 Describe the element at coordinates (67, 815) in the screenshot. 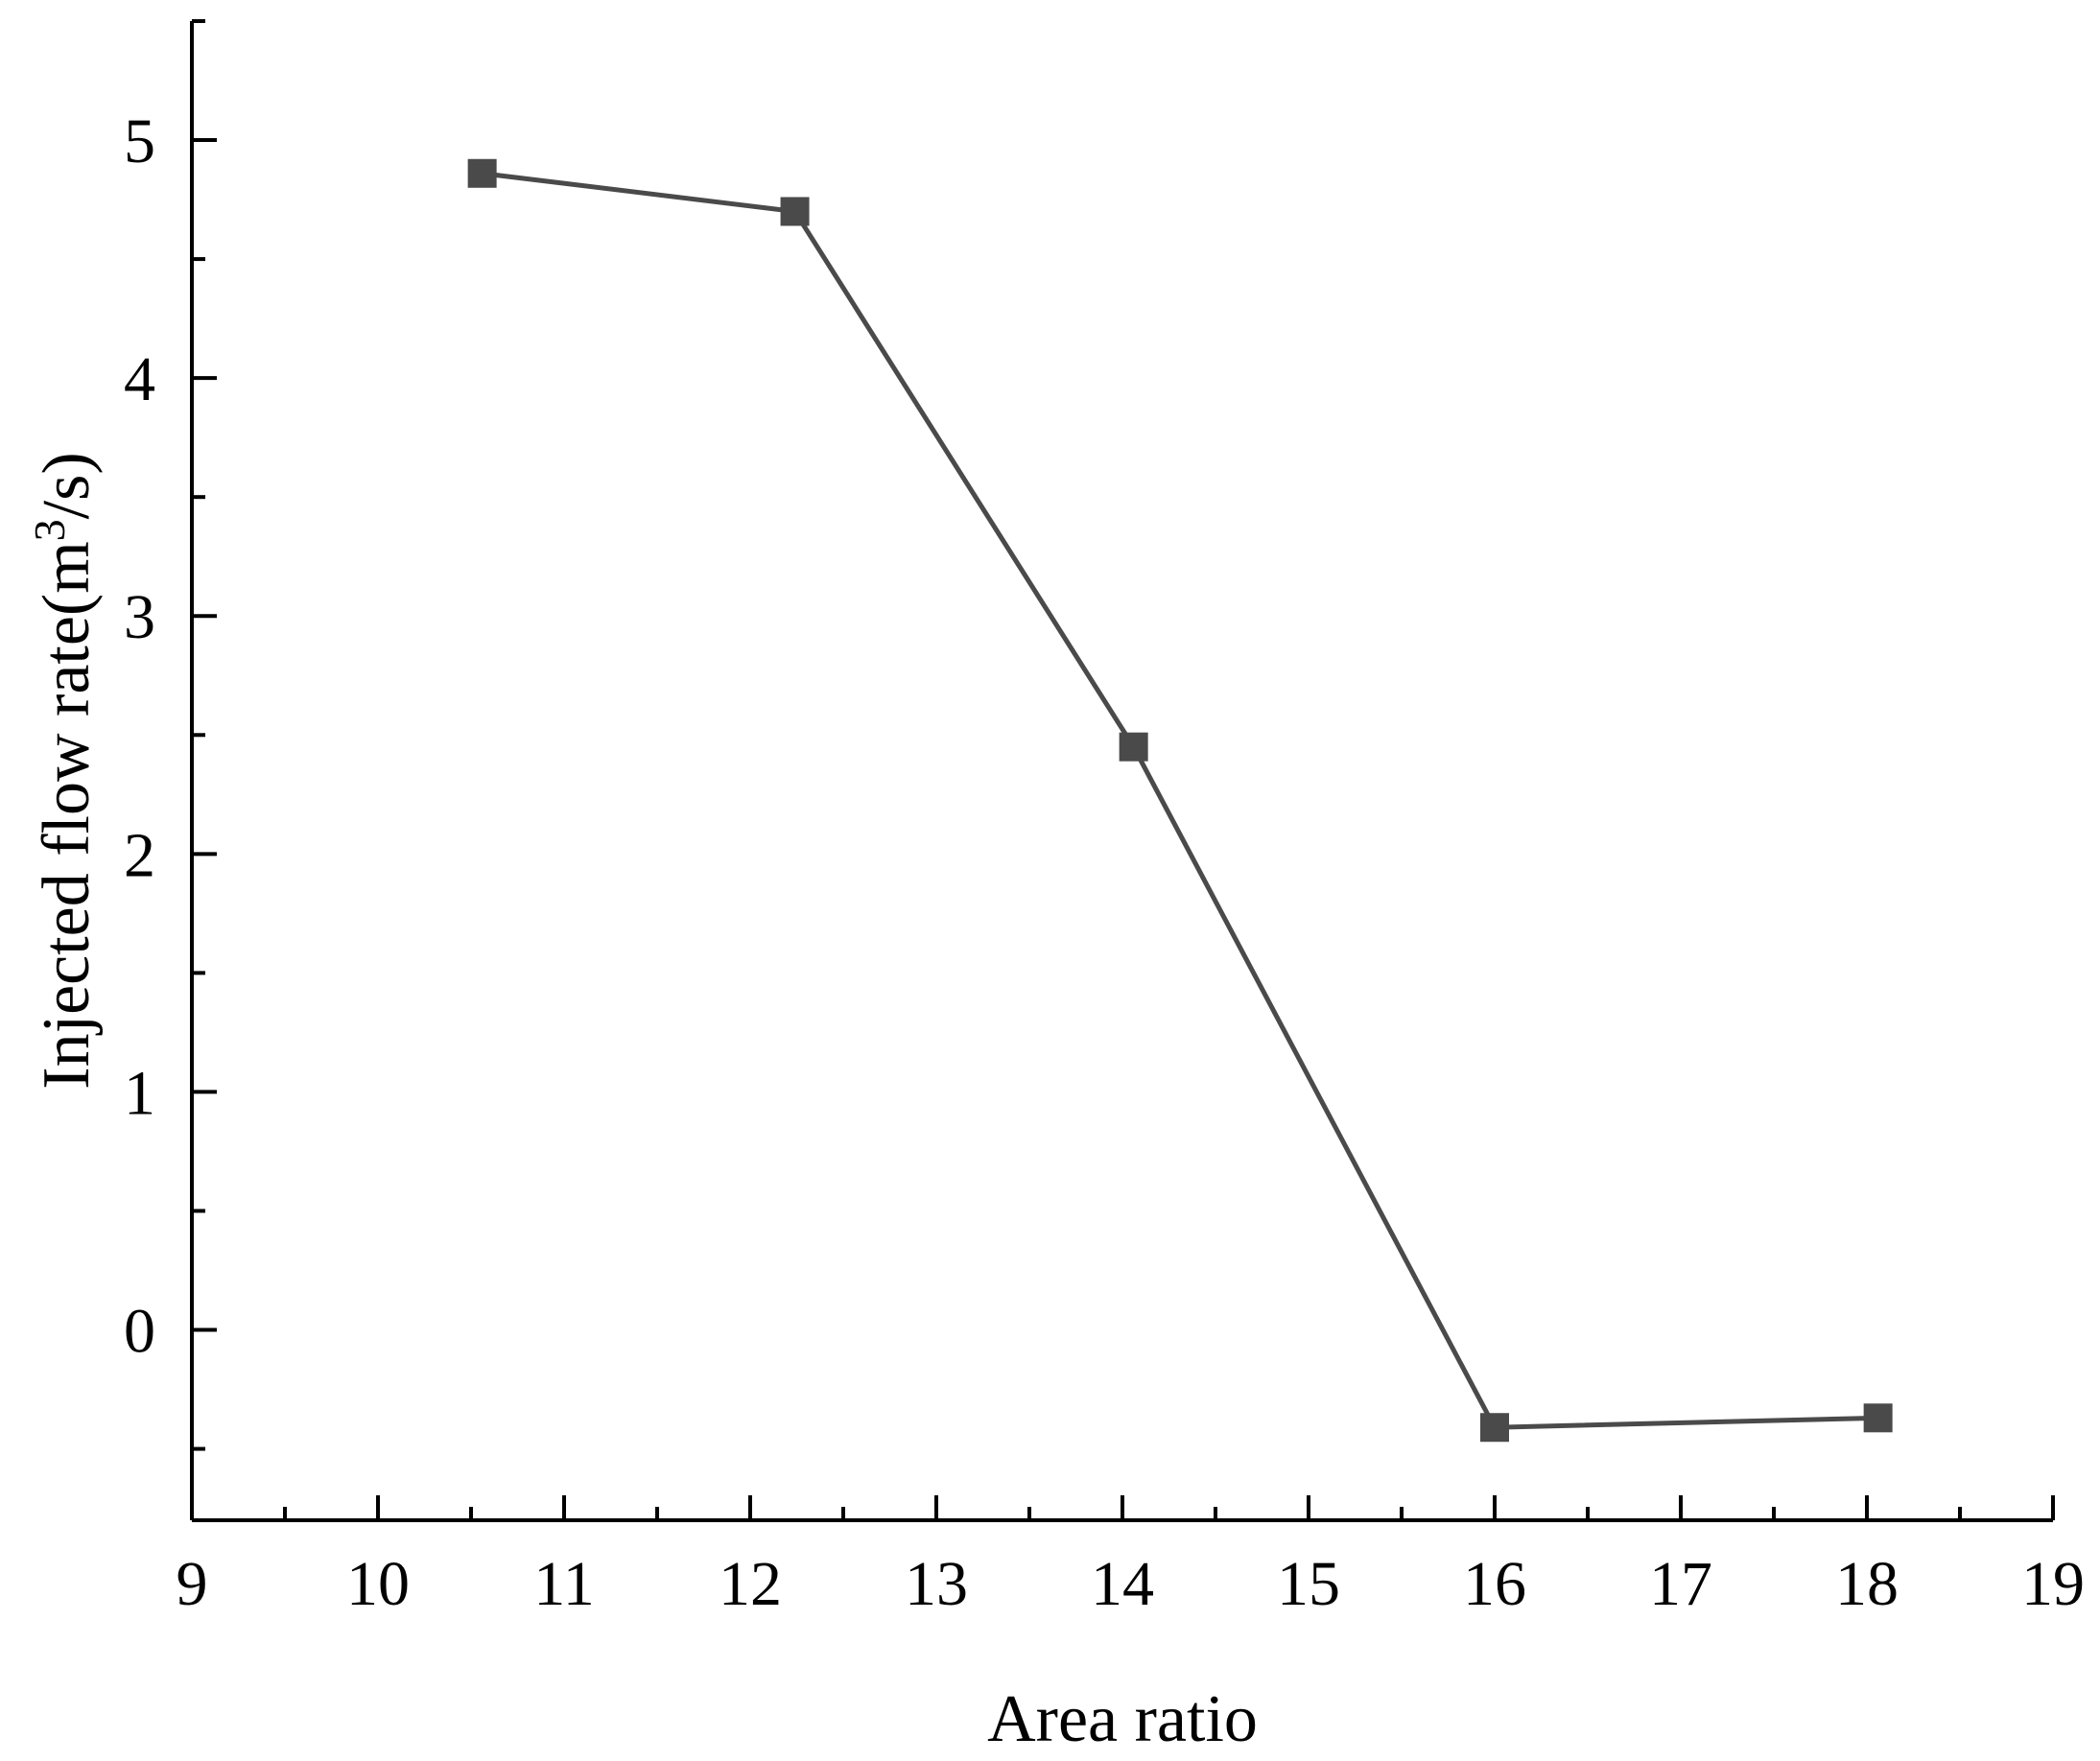

I see `y-axis-title-main: Injected flow rate(m` at that location.